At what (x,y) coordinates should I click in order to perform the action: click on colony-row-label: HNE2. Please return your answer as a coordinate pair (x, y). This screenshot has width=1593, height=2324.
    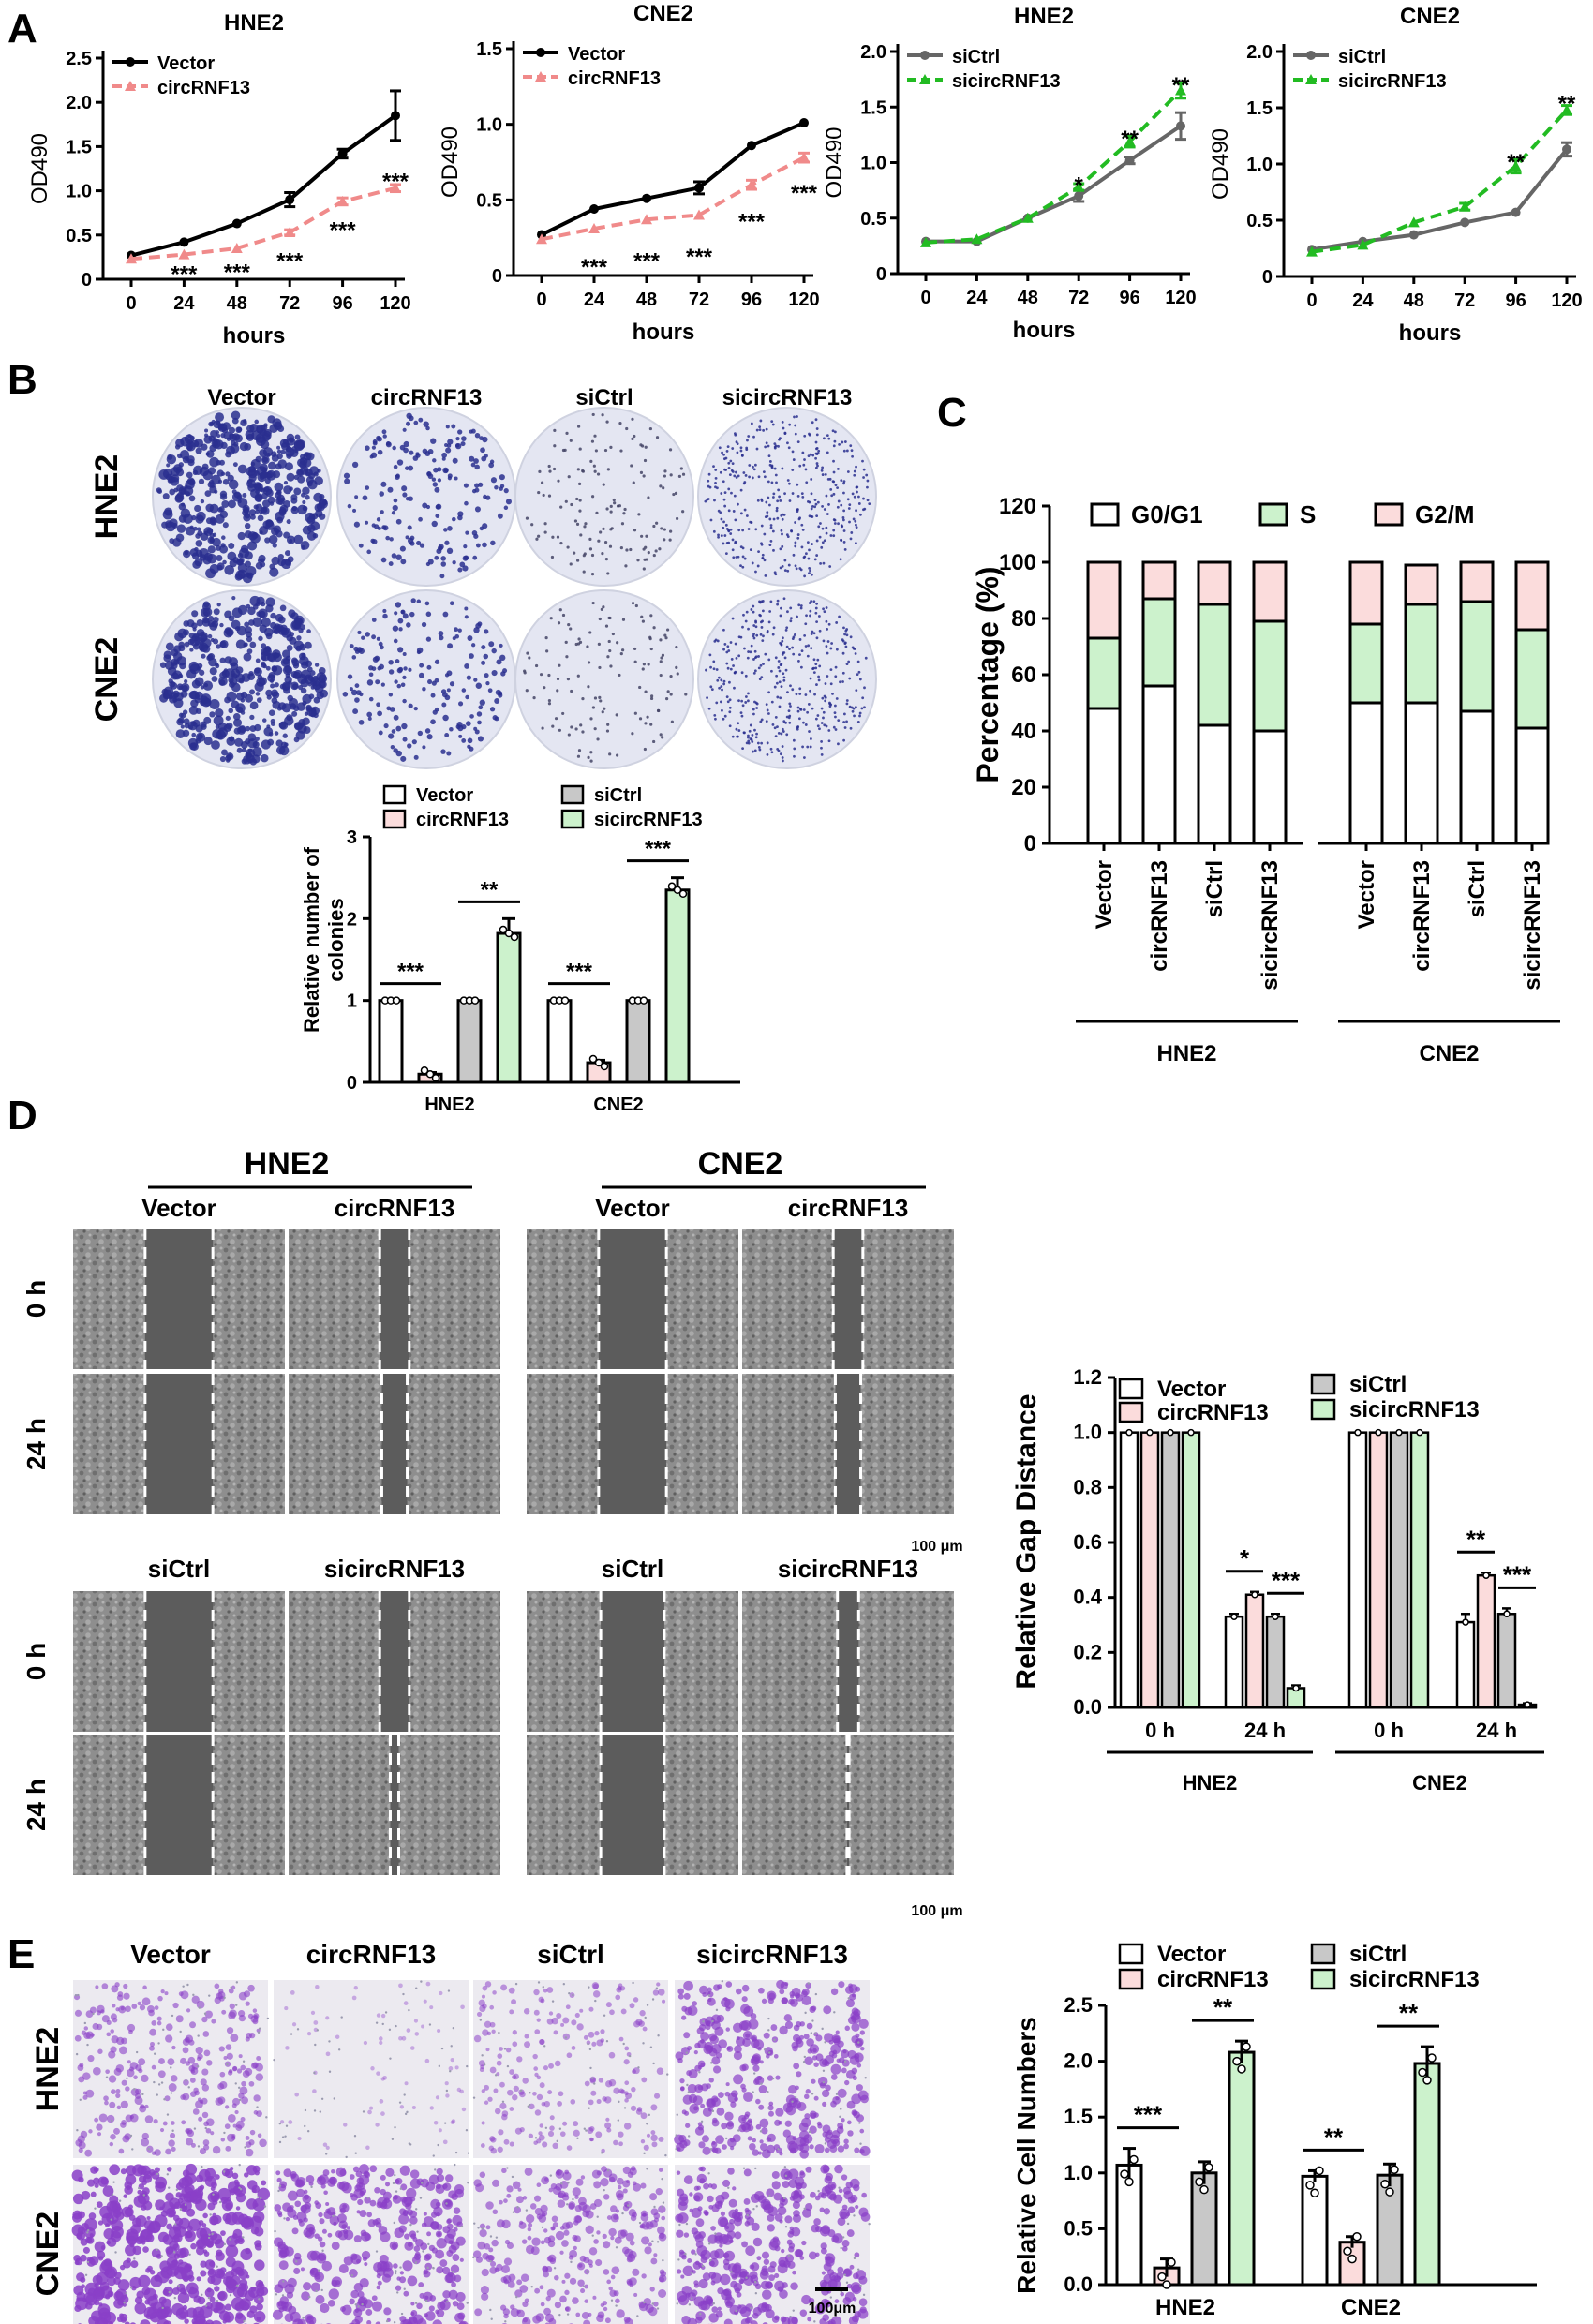
    Looking at the image, I should click on (107, 497).